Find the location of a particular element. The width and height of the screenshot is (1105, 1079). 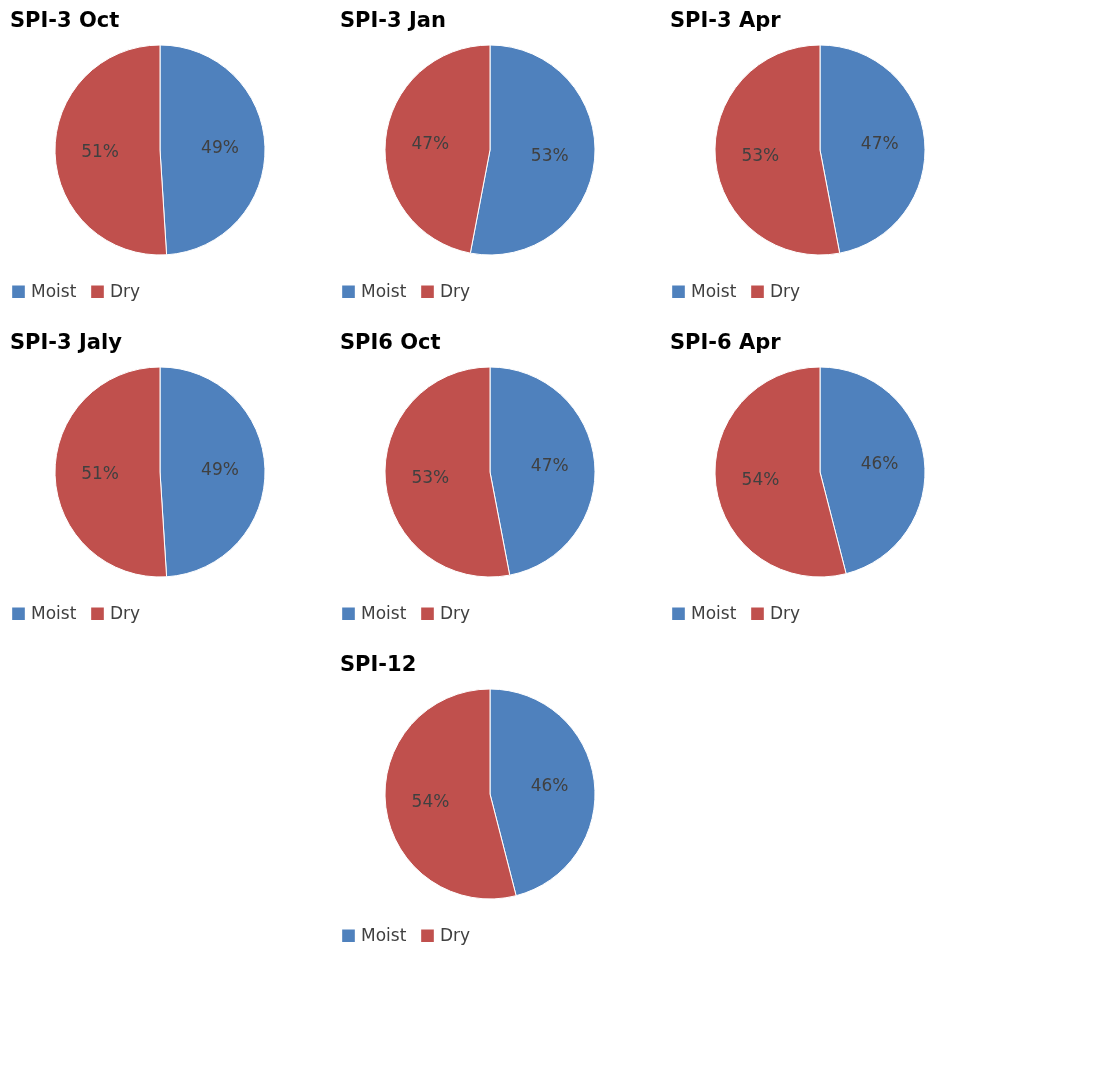

chart-title: SPI-6 Apr is located at coordinates (726, 342).